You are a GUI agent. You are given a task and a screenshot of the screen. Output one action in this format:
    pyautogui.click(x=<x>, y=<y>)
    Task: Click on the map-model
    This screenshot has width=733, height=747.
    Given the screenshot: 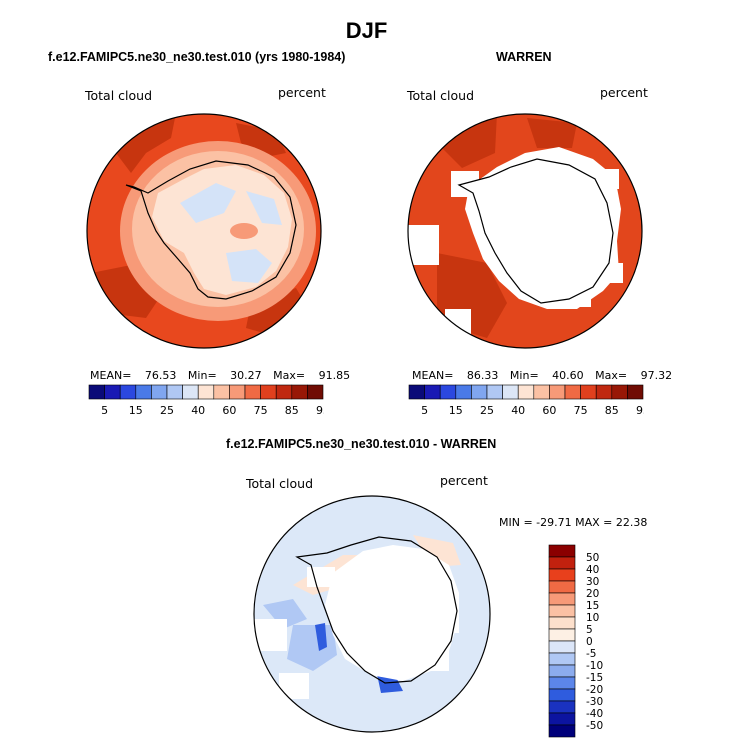 What is the action you would take?
    pyautogui.click(x=204, y=231)
    